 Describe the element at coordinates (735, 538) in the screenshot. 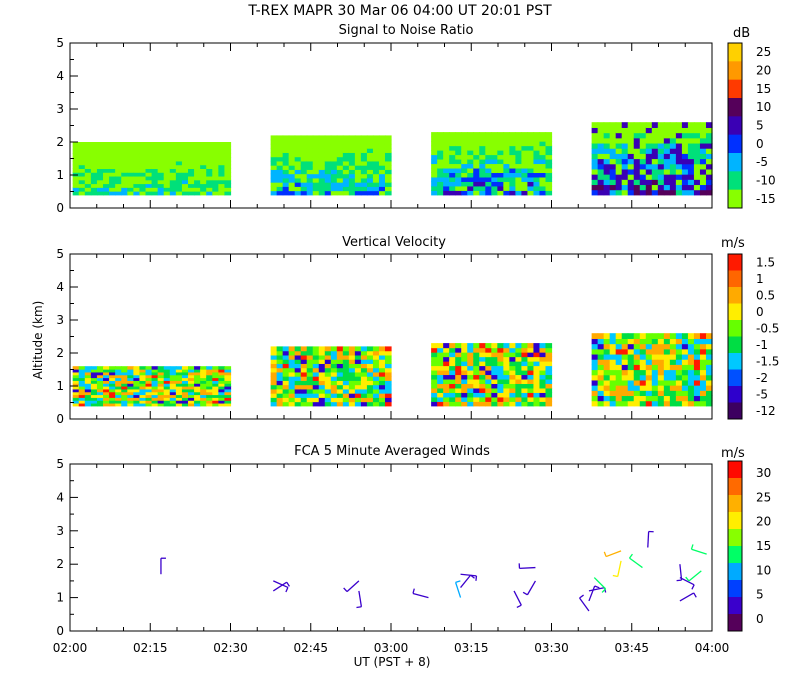

I see `colorbar-swatch` at that location.